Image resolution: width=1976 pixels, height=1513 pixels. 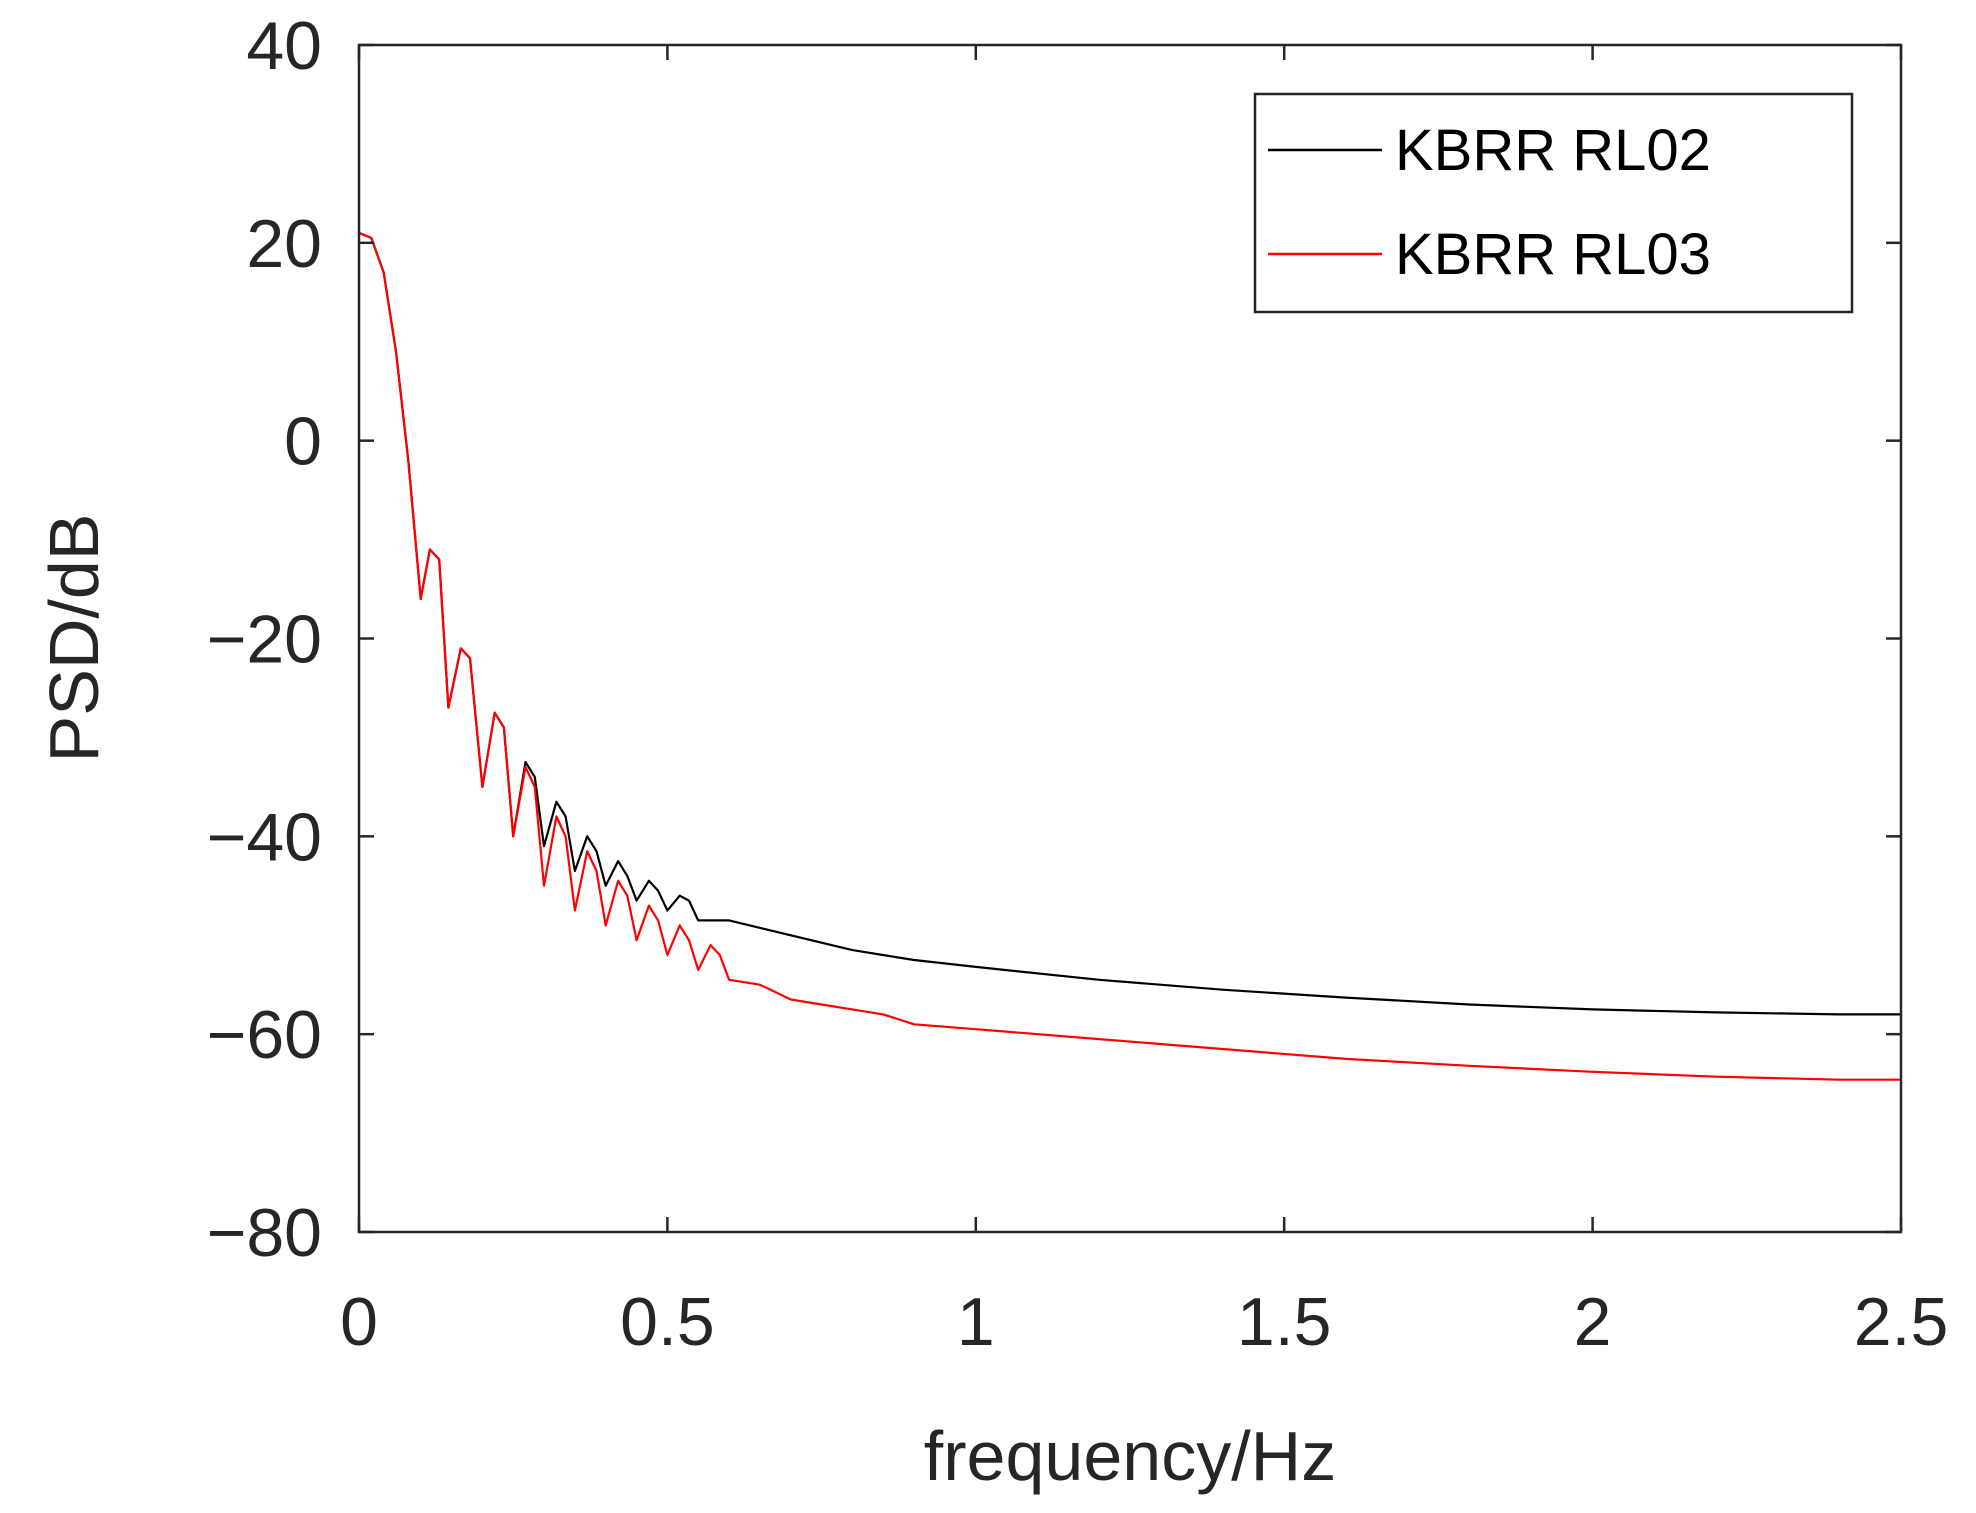 I want to click on legend: KBRR RL02 KBRR RL03, so click(x=1553, y=203).